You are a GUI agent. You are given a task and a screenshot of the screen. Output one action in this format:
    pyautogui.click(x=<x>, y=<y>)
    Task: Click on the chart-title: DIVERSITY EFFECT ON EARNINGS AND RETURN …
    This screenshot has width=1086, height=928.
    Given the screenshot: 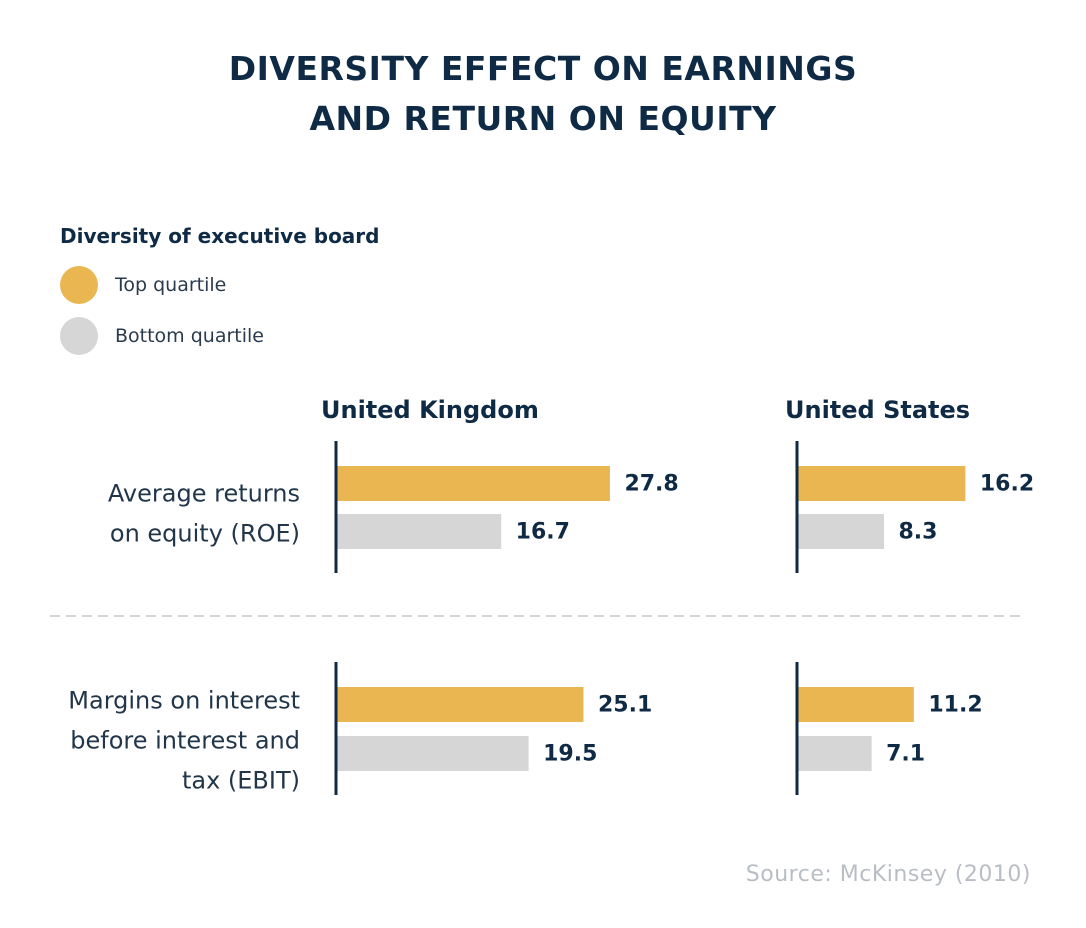 What is the action you would take?
    pyautogui.click(x=543, y=94)
    